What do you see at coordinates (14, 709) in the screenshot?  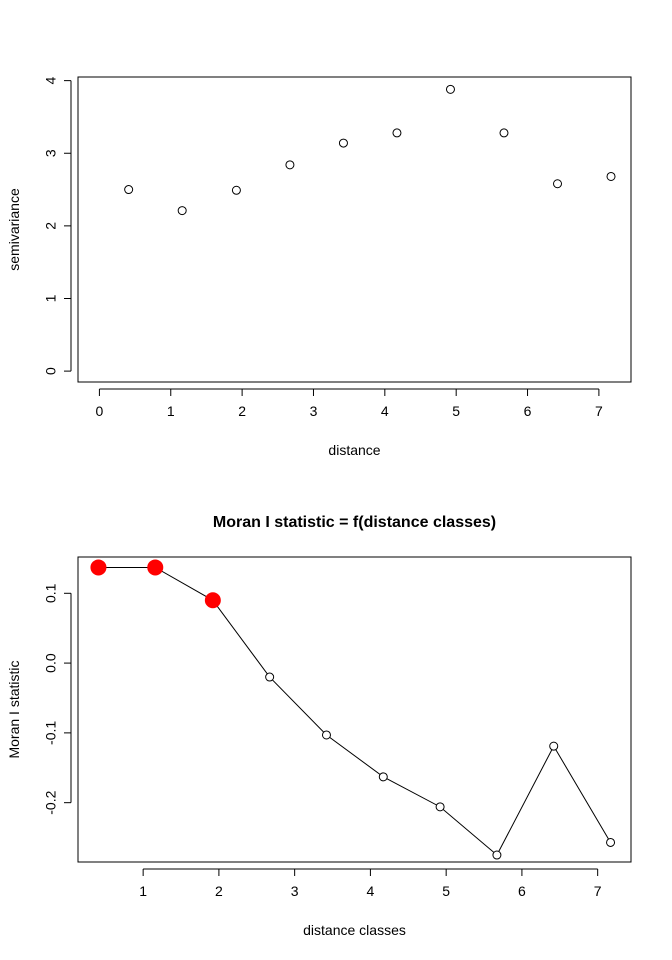 I see `y-axis-label: Moran I statistic` at bounding box center [14, 709].